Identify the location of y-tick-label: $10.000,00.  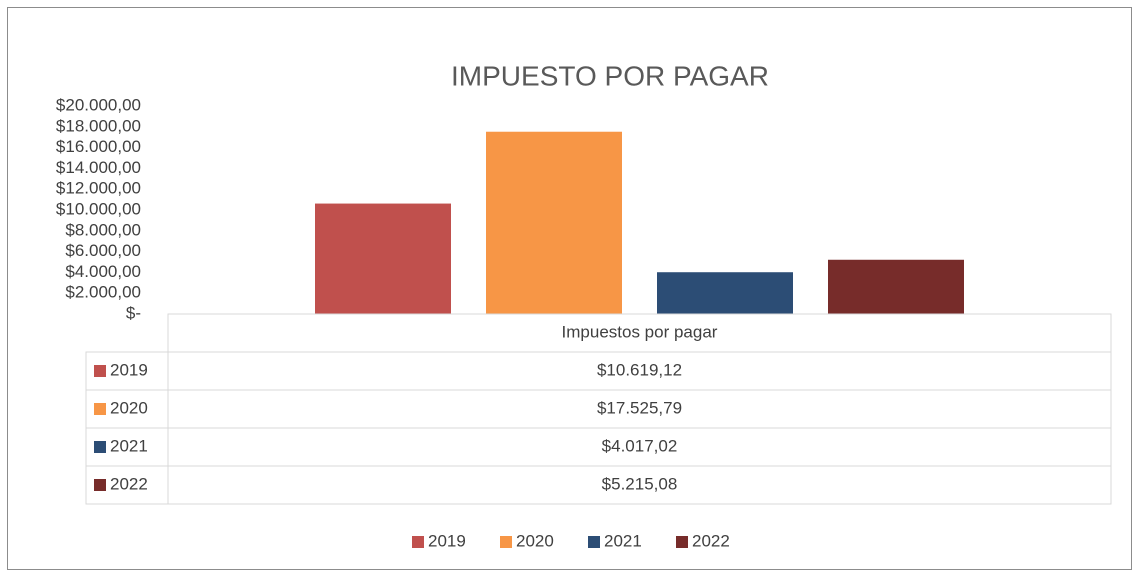
(98, 208).